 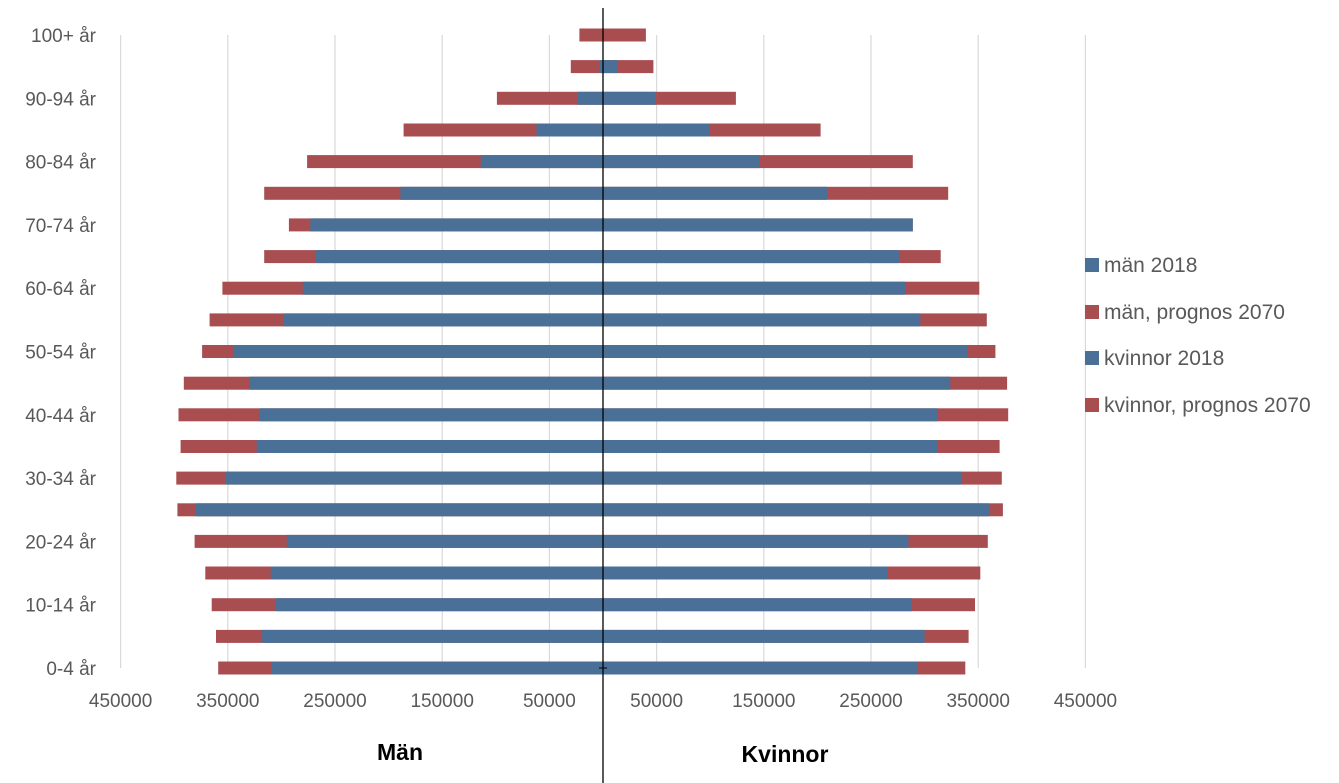 What do you see at coordinates (400, 752) in the screenshot?
I see `left-side-label: Män` at bounding box center [400, 752].